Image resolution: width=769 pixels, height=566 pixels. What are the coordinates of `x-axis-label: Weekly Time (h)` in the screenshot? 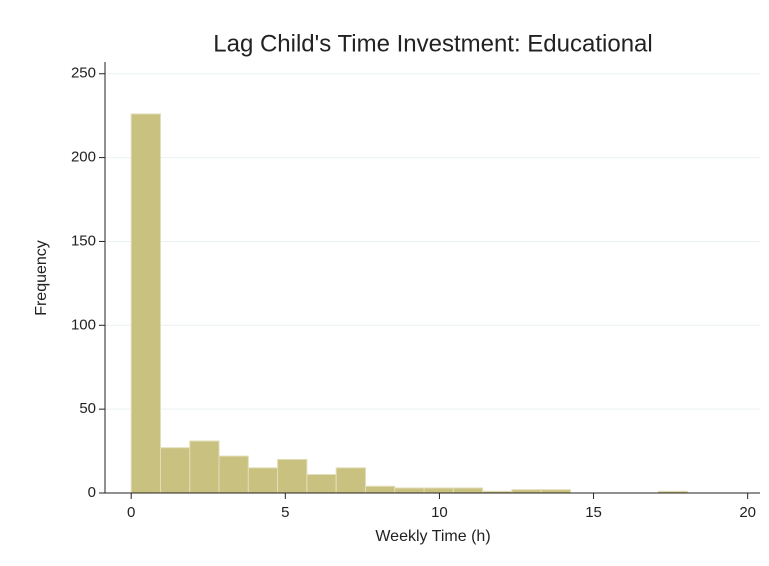 It's located at (432, 536).